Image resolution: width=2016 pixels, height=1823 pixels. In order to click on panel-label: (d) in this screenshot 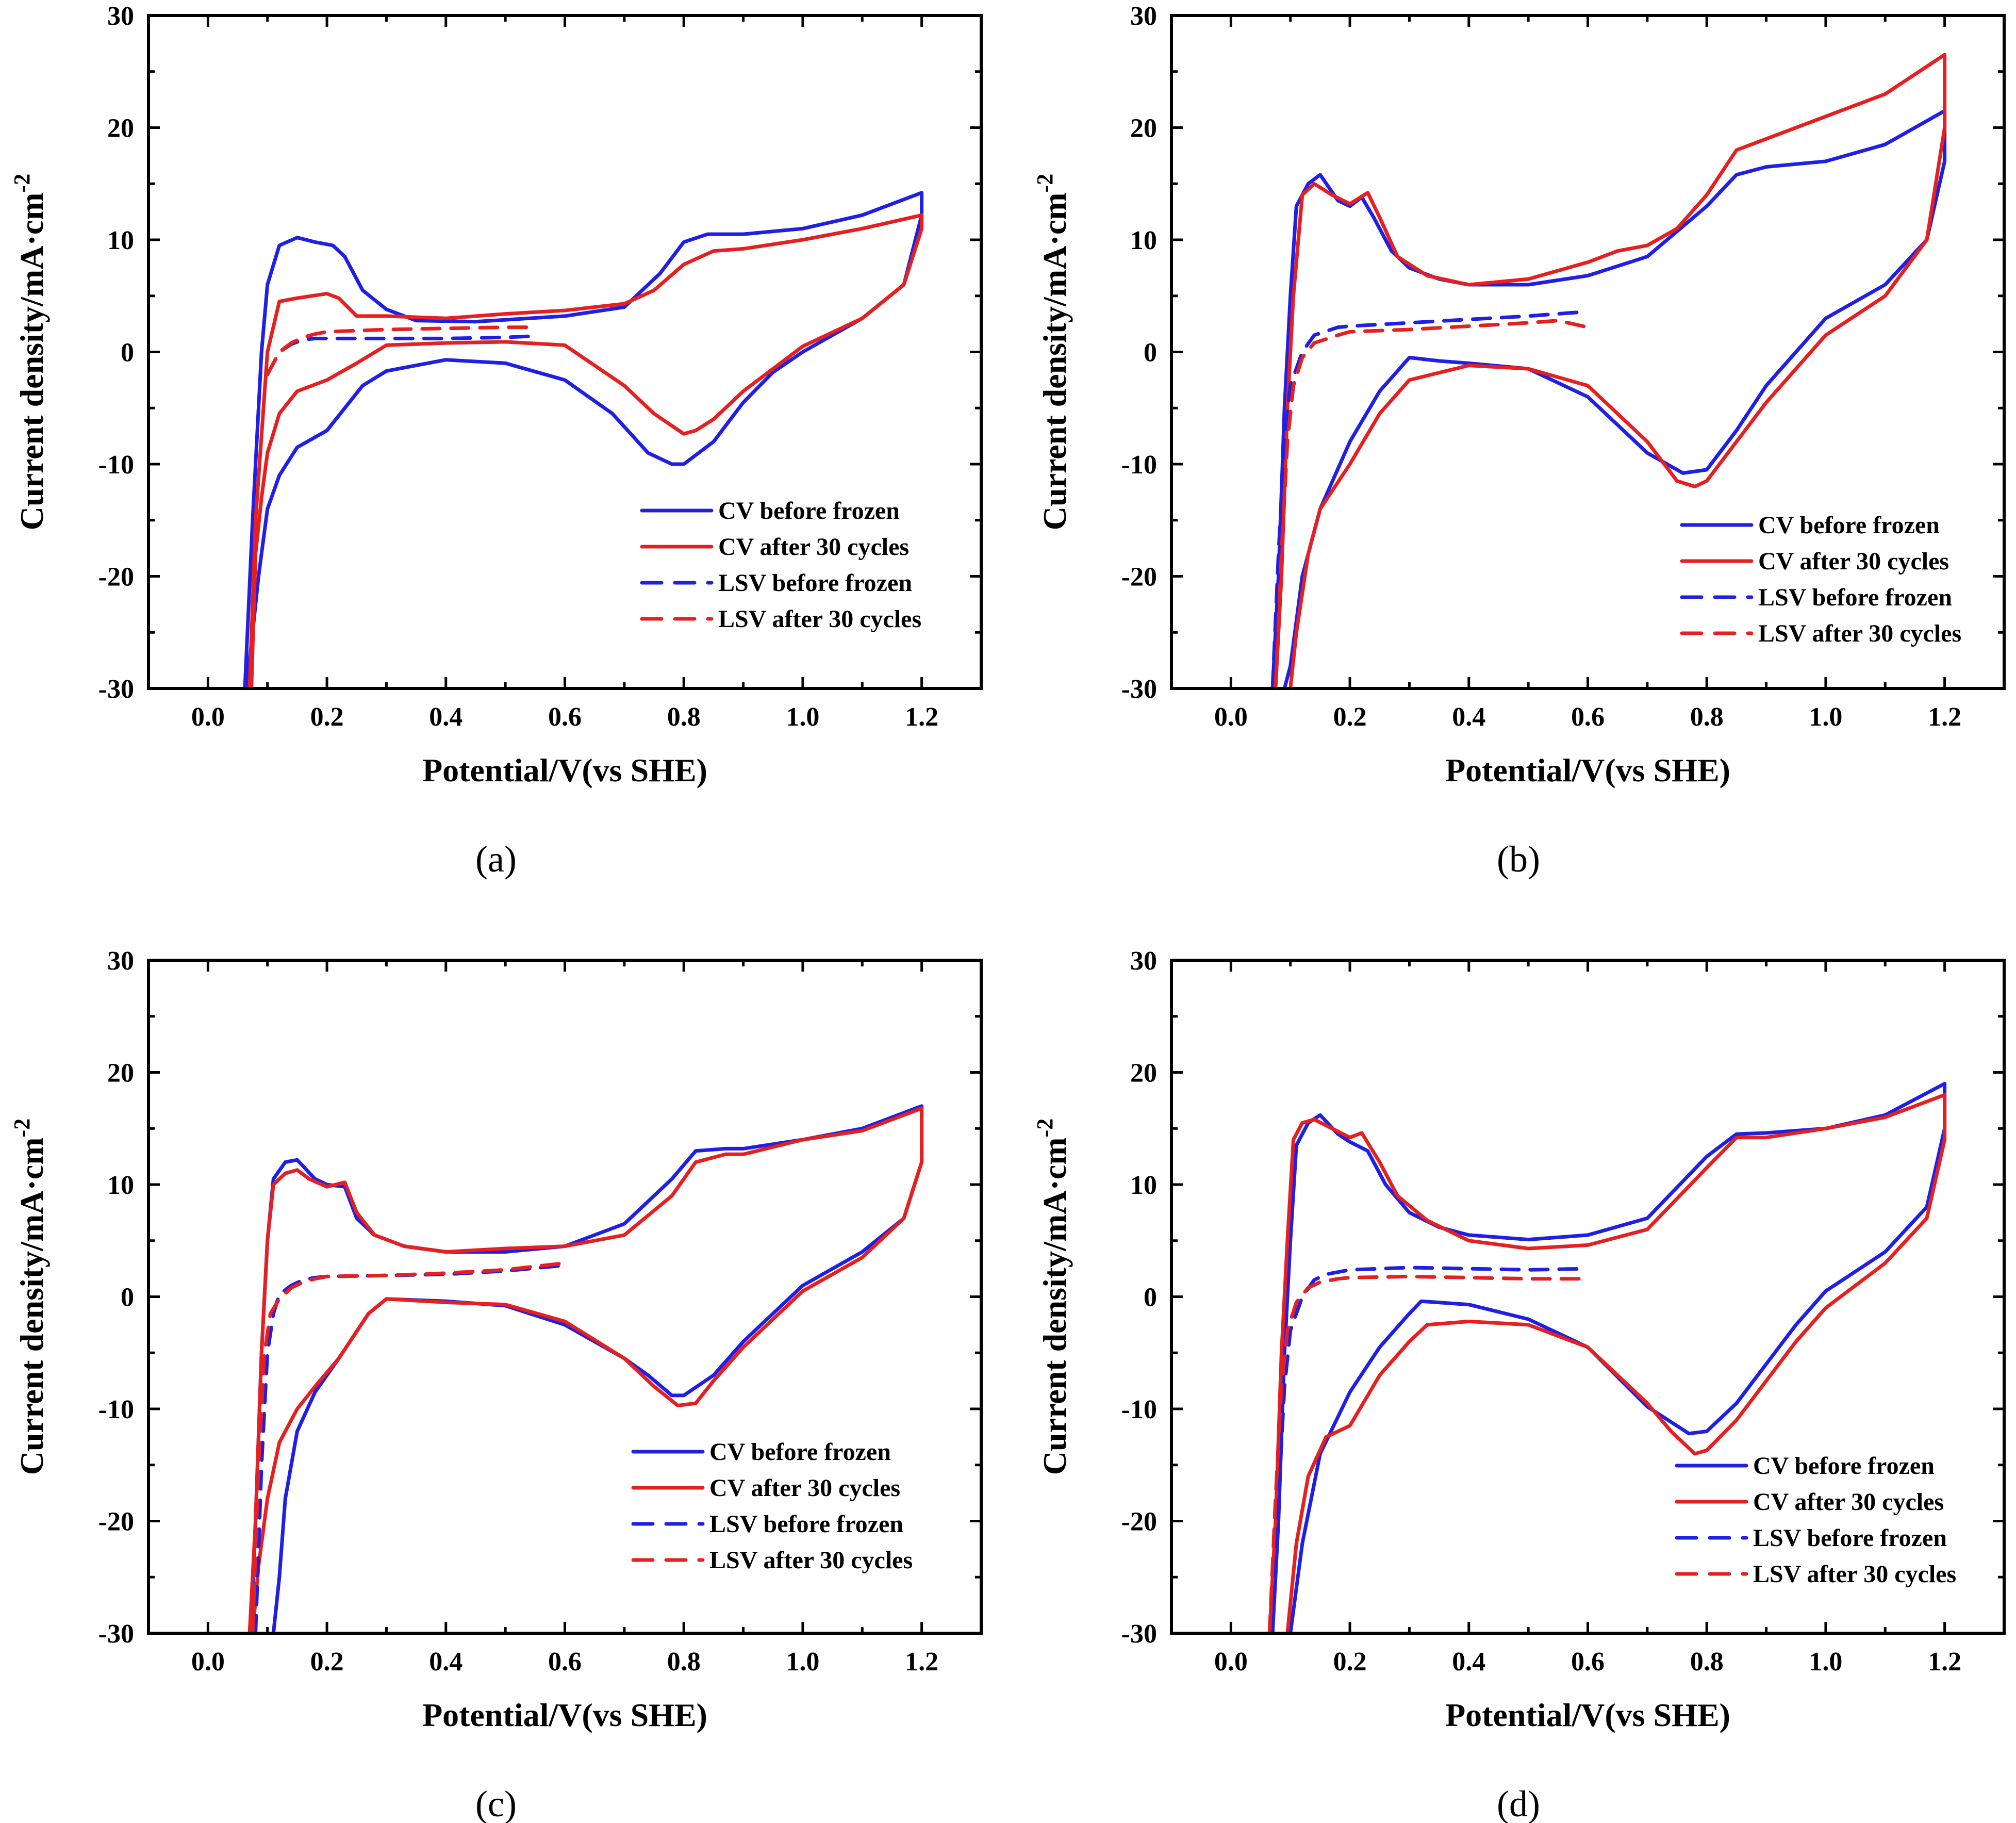, I will do `click(1518, 1803)`.